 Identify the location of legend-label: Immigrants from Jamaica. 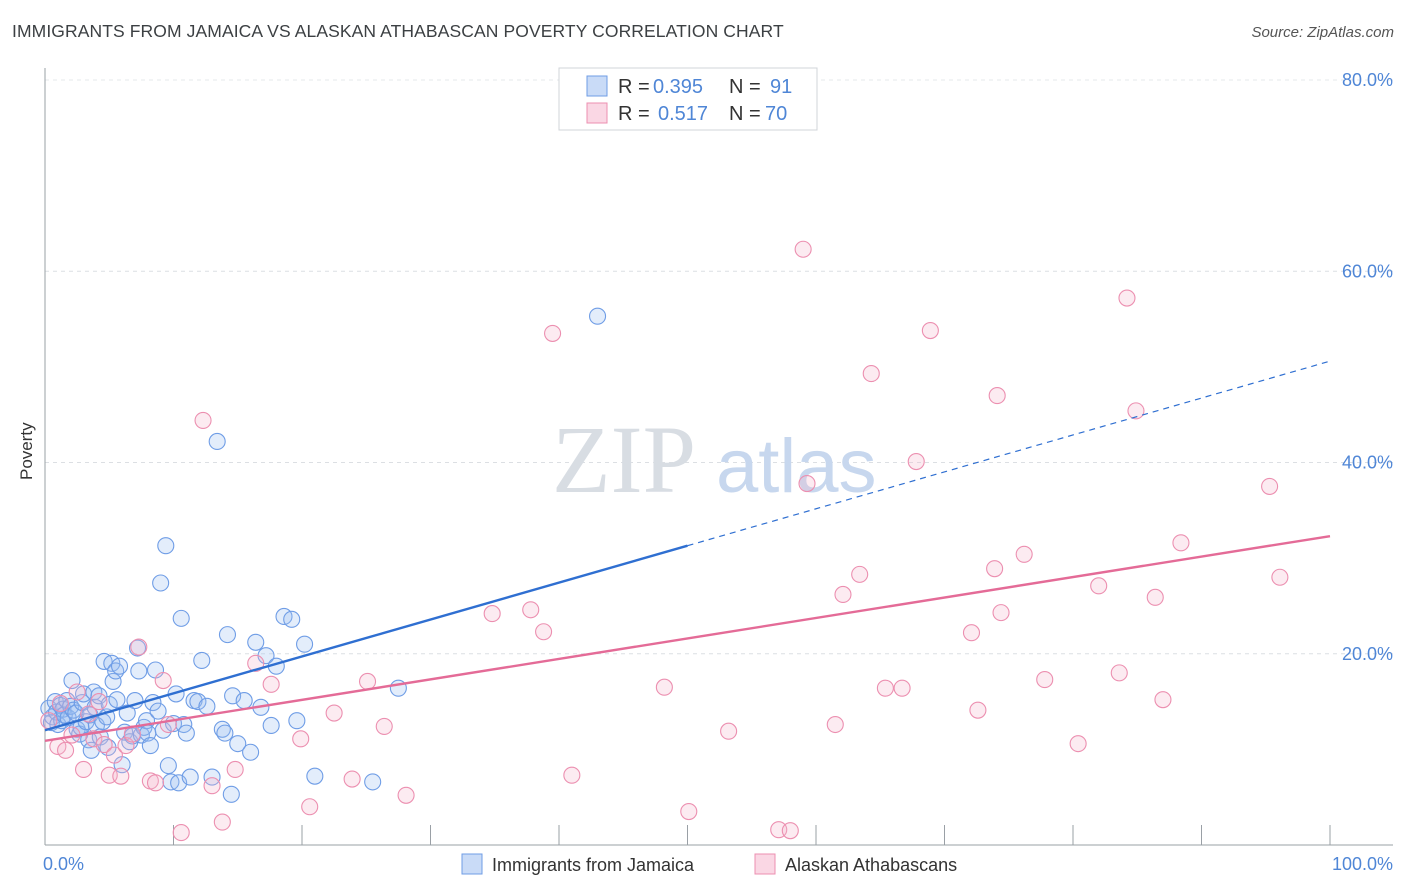
(593, 865).